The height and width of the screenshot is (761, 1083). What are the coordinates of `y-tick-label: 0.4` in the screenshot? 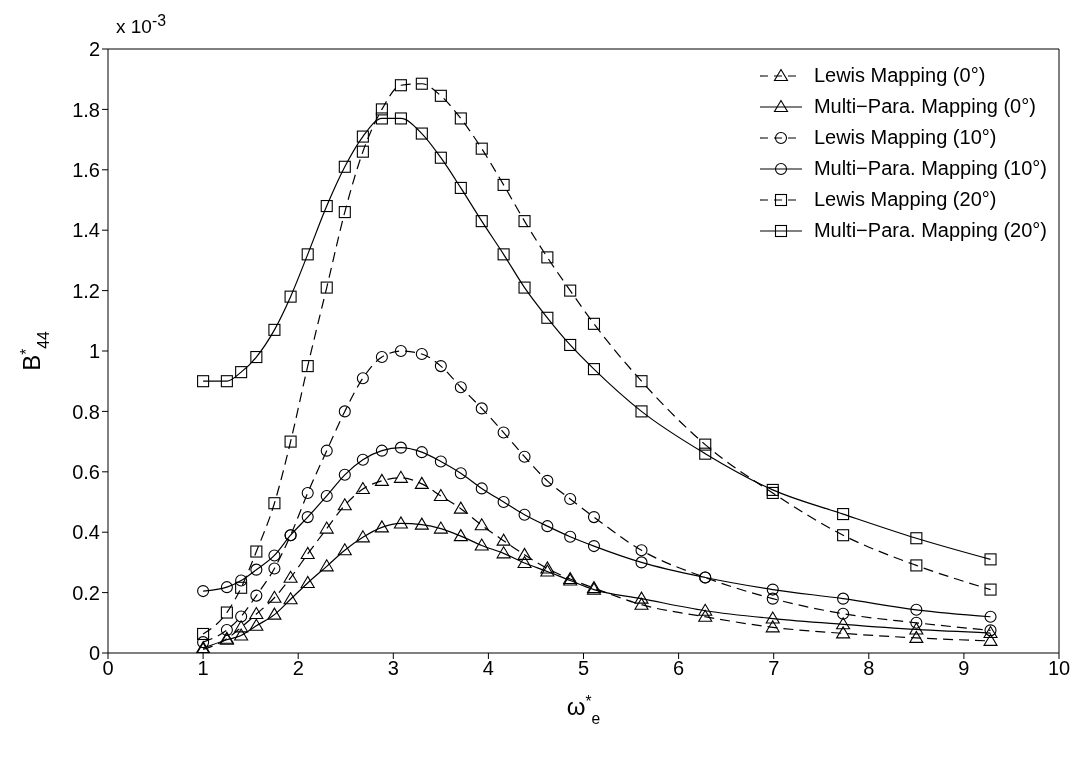 It's located at (86, 532).